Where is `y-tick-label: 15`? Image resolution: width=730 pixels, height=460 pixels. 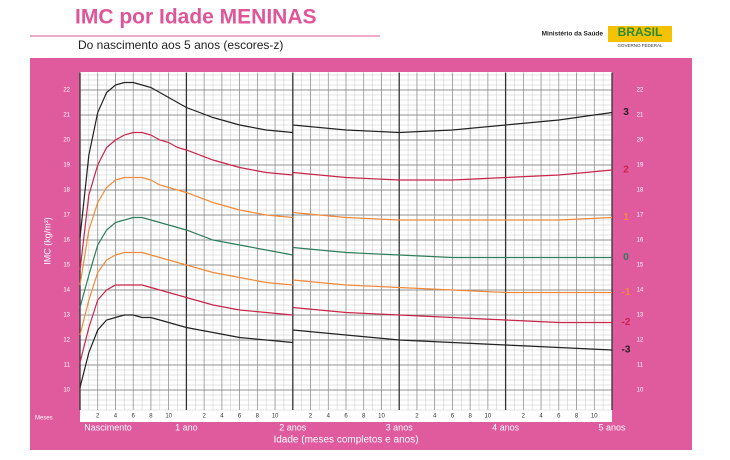 y-tick-label: 15 is located at coordinates (66, 266).